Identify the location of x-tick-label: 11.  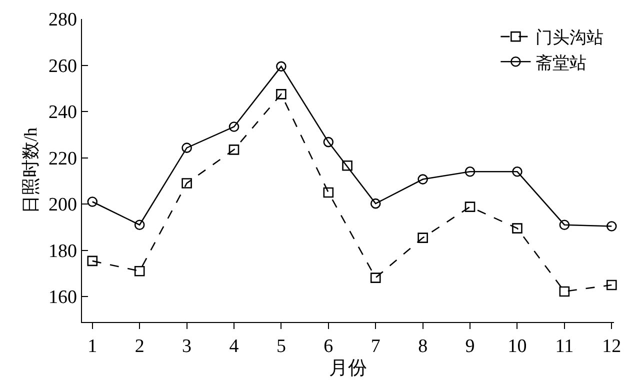
(564, 346).